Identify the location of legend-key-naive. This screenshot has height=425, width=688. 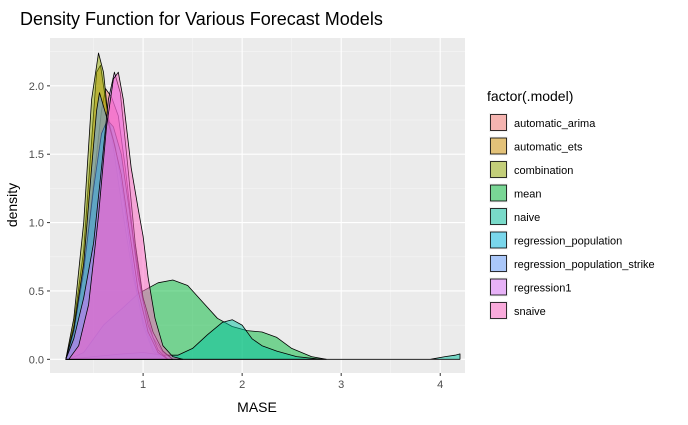
(498, 216).